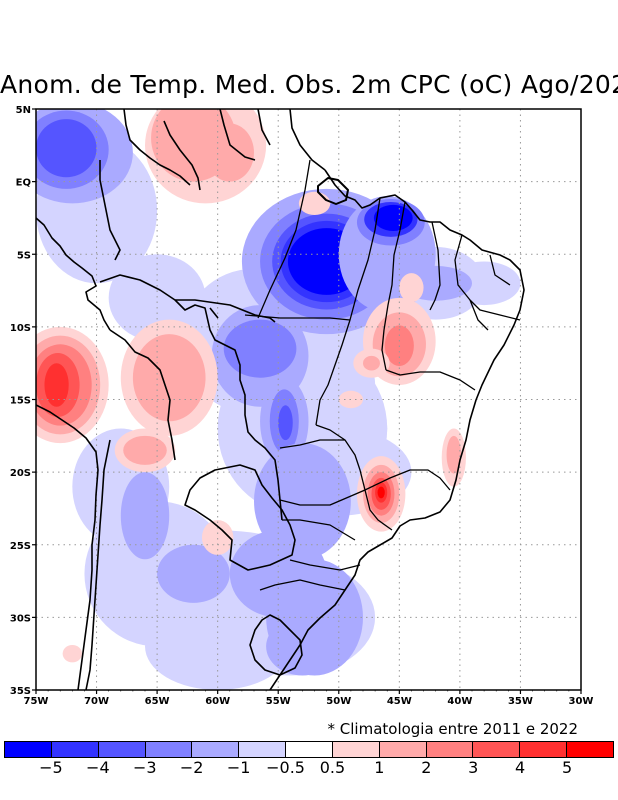 This screenshot has height=800, width=618. Describe the element at coordinates (20, 328) in the screenshot. I see `y-tick-label: 10S` at that location.